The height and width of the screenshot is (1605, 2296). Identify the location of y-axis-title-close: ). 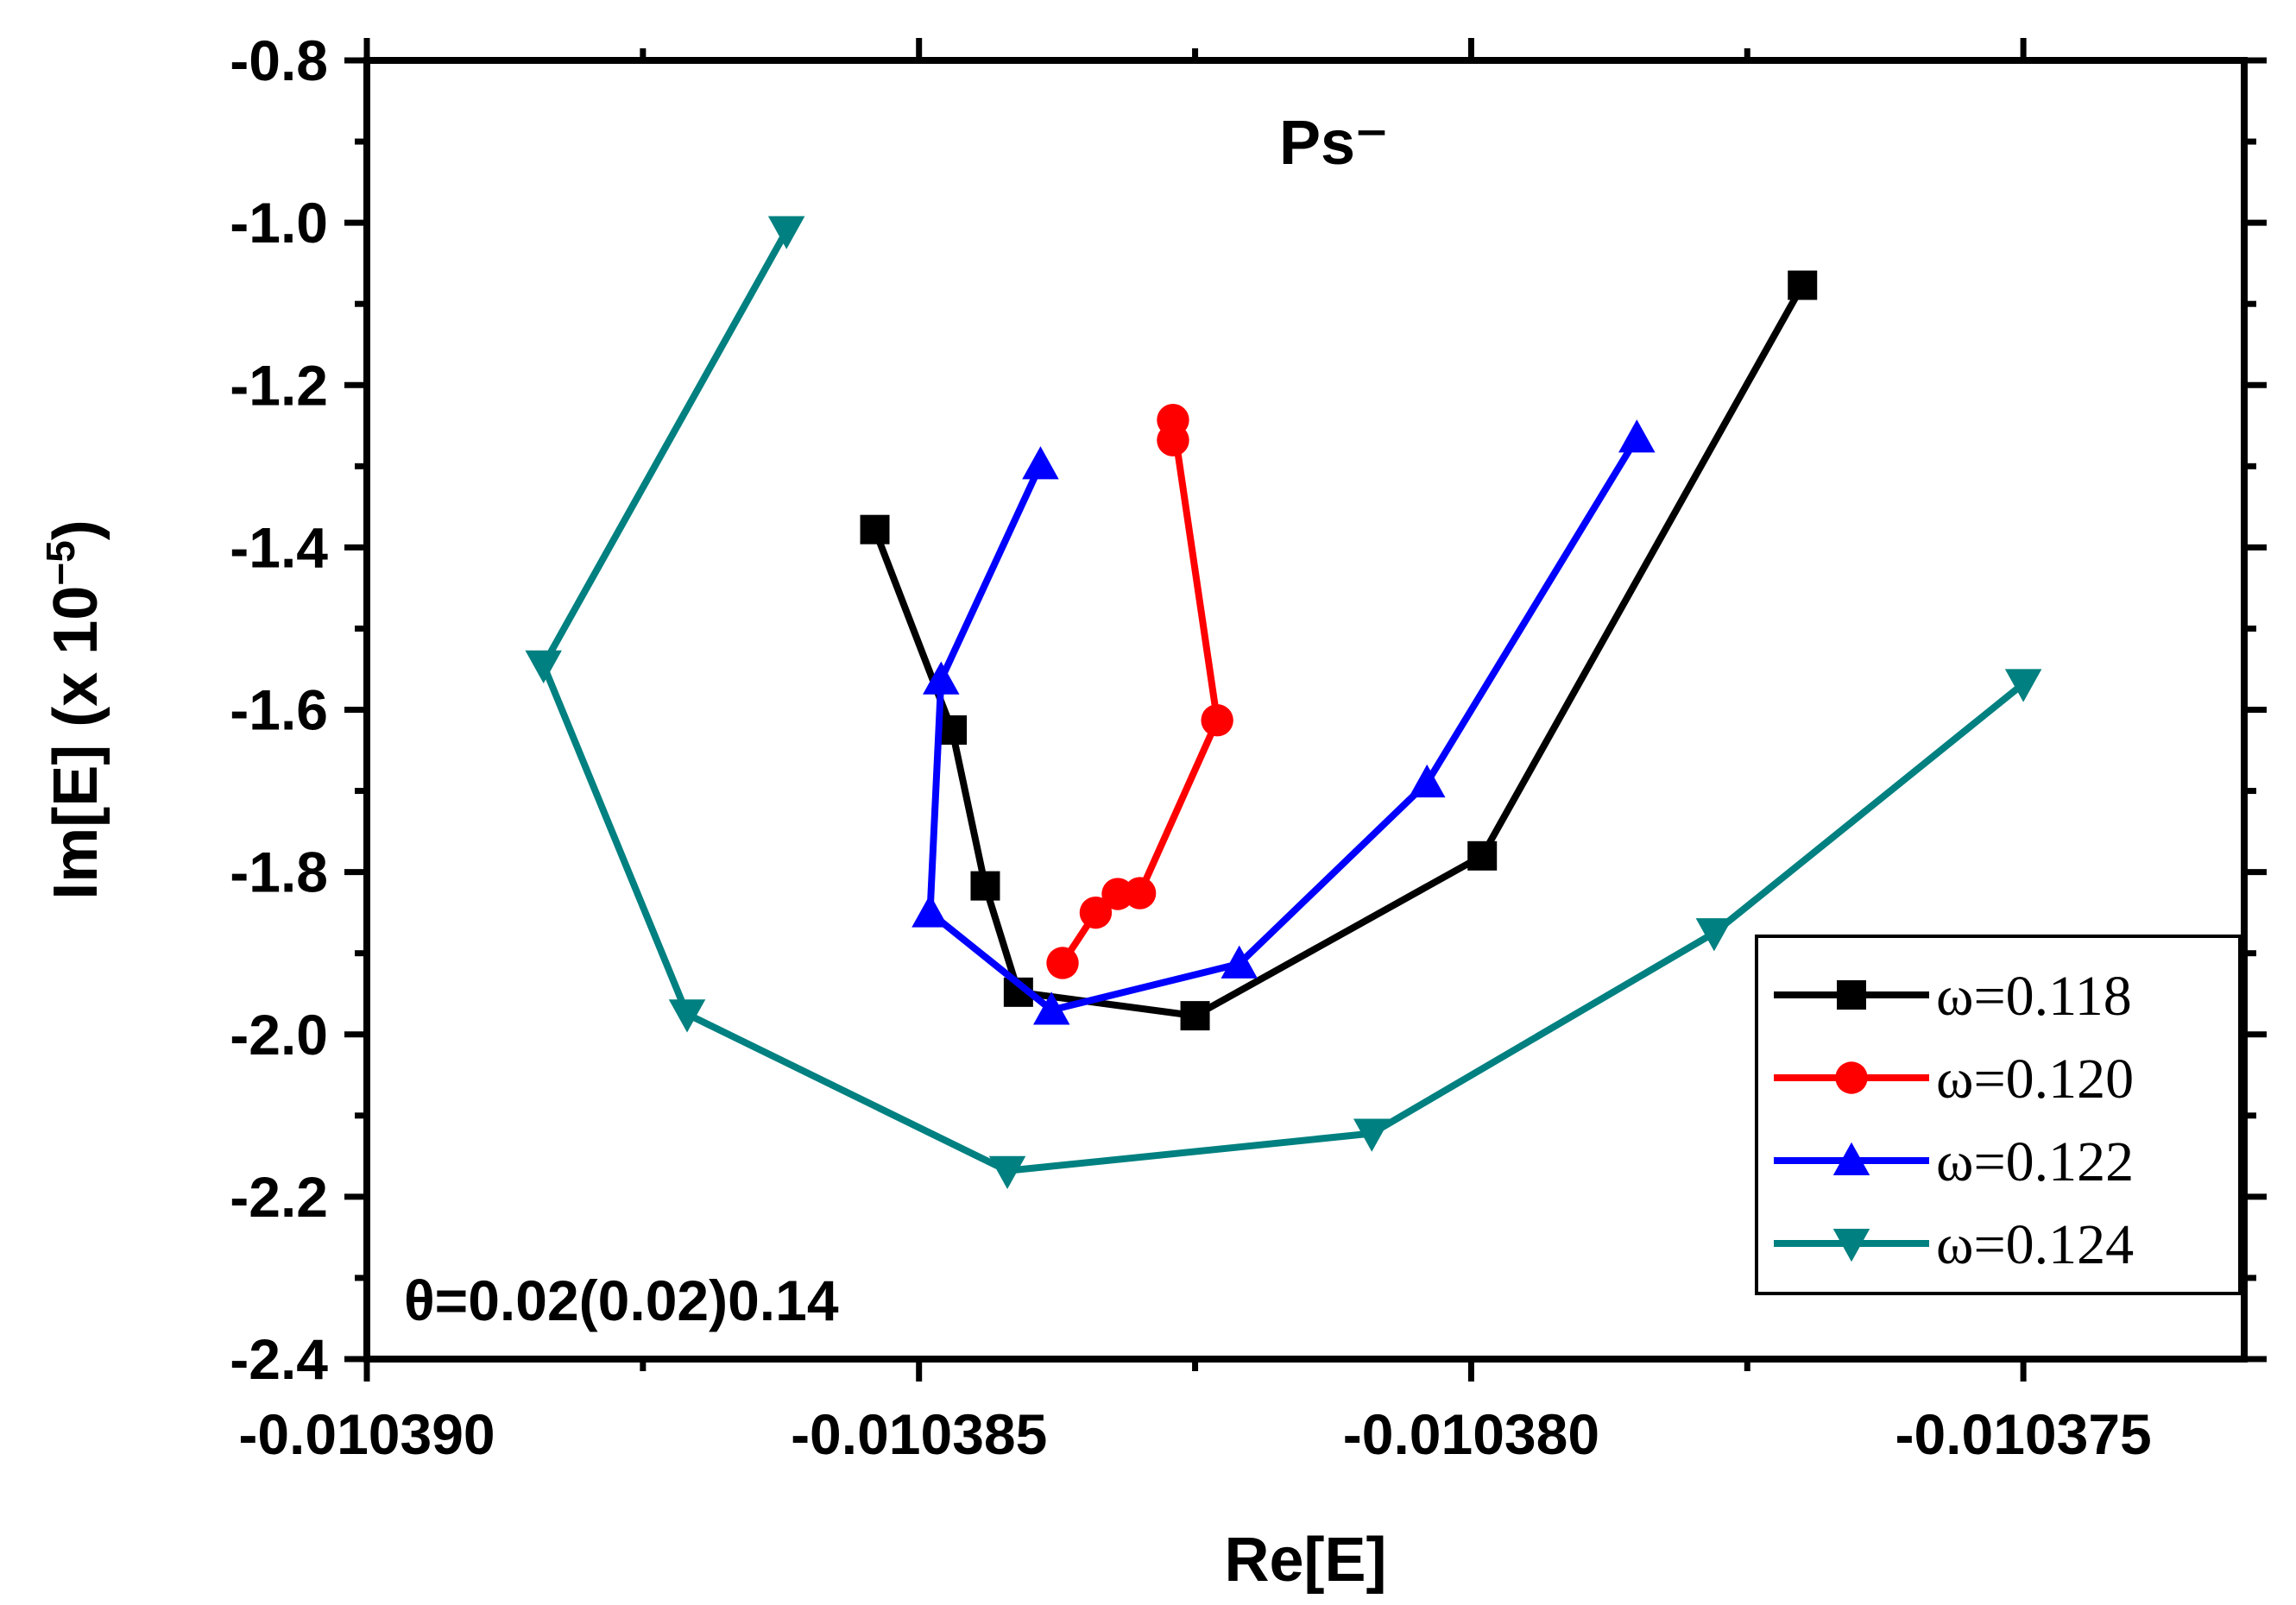
(75, 529).